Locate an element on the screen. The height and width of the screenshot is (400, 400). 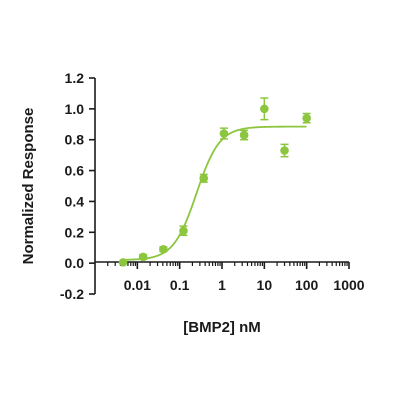
y-tick-label: 0.4 is located at coordinates (75, 201).